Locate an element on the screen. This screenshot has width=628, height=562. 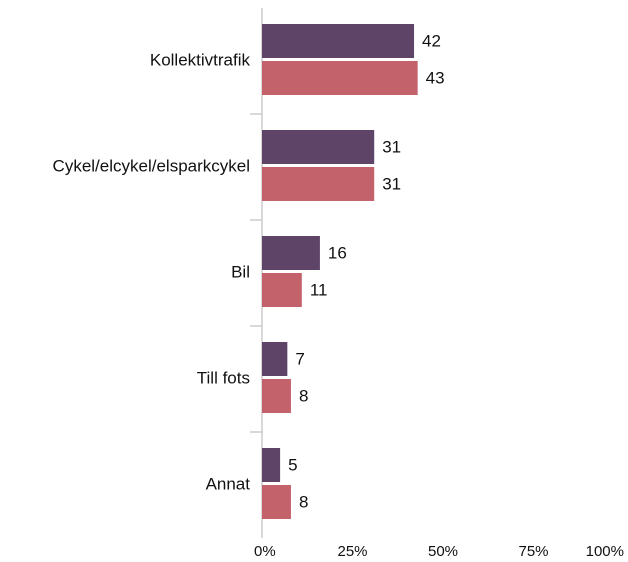
x-tick-label: 75% is located at coordinates (533, 551).